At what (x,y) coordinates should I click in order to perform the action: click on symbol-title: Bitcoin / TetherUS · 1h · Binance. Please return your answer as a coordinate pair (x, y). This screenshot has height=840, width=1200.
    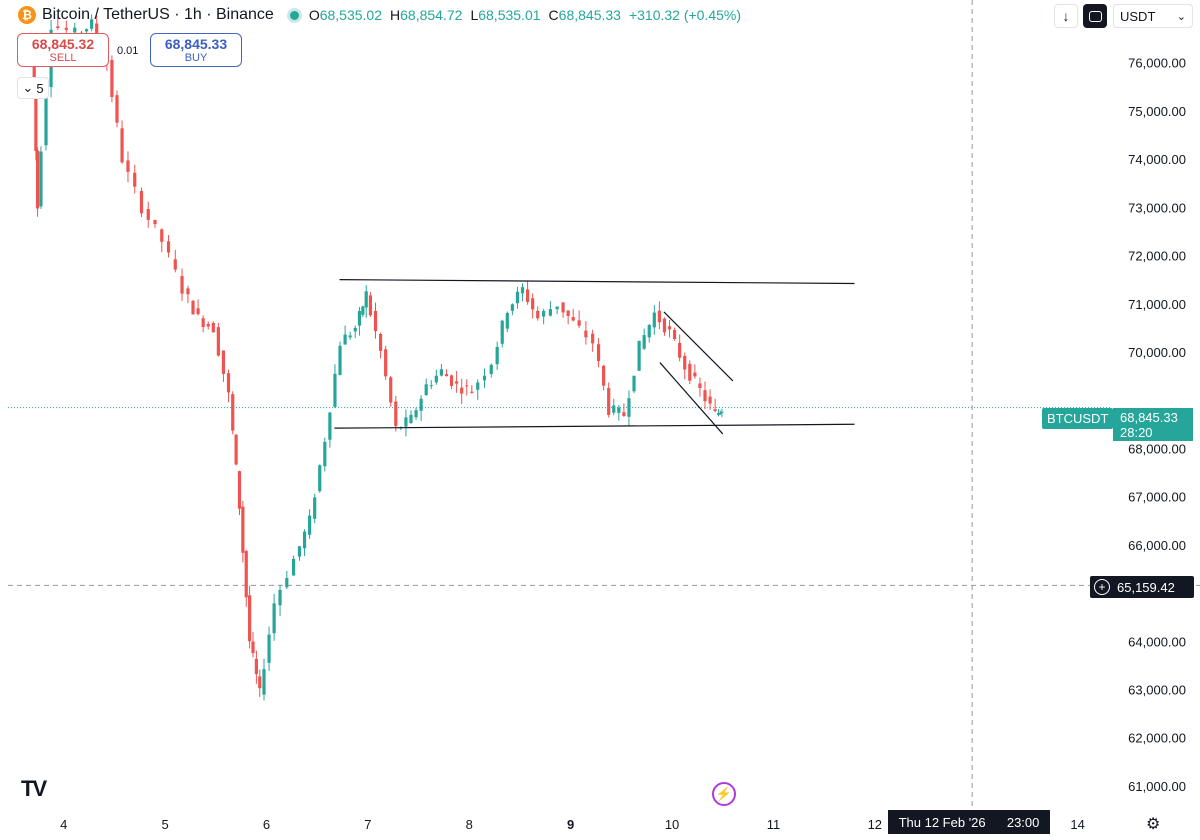
    Looking at the image, I should click on (158, 14).